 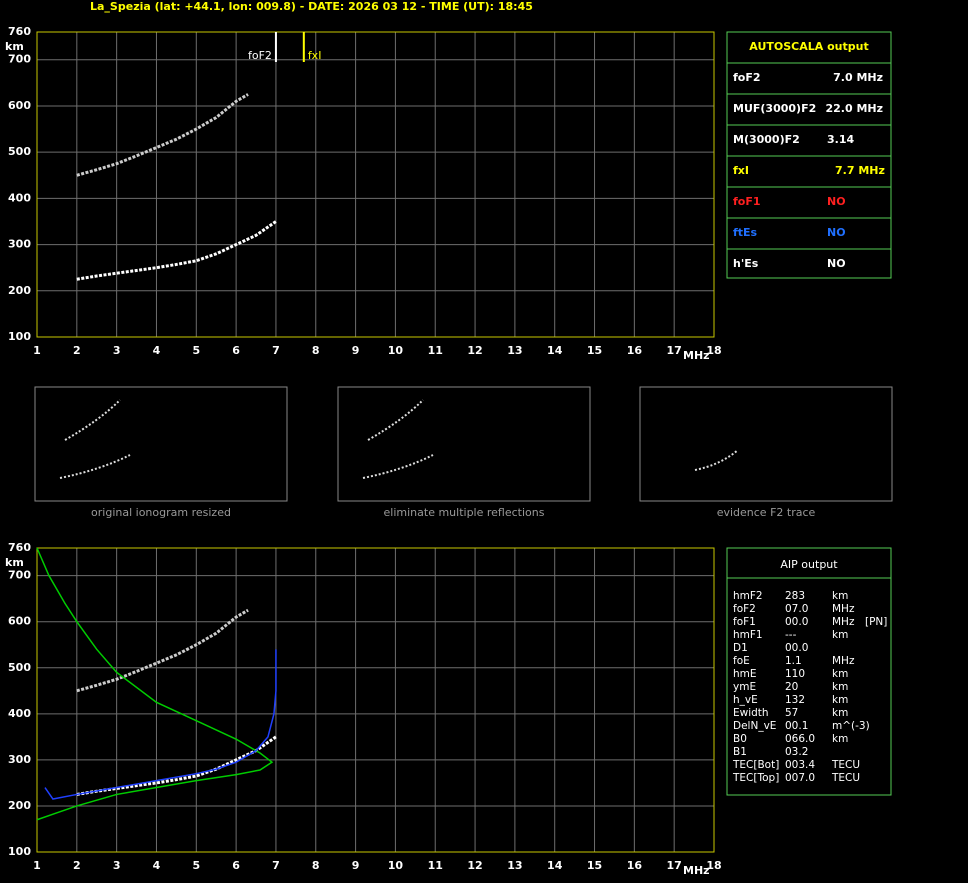 What do you see at coordinates (356, 350) in the screenshot?
I see `x-tick-label: 9` at bounding box center [356, 350].